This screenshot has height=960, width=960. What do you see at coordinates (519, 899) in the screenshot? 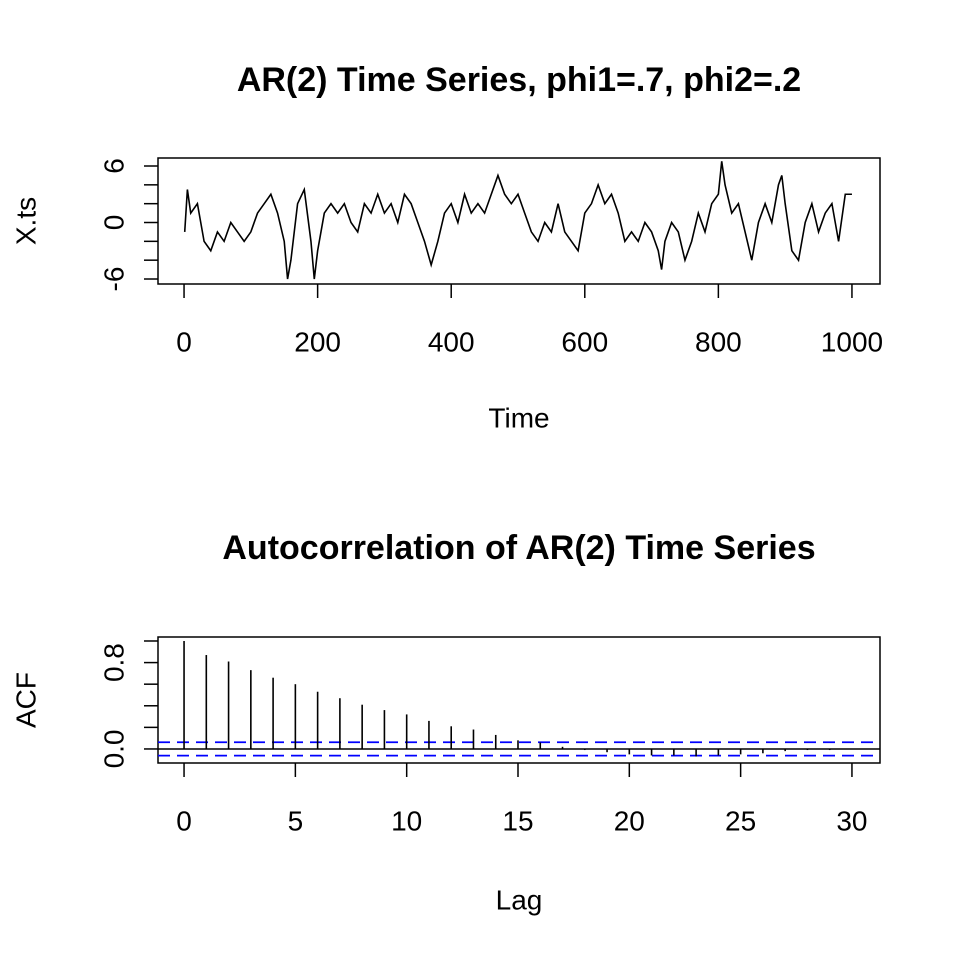
I see `x-axis-label: Lag` at bounding box center [519, 899].